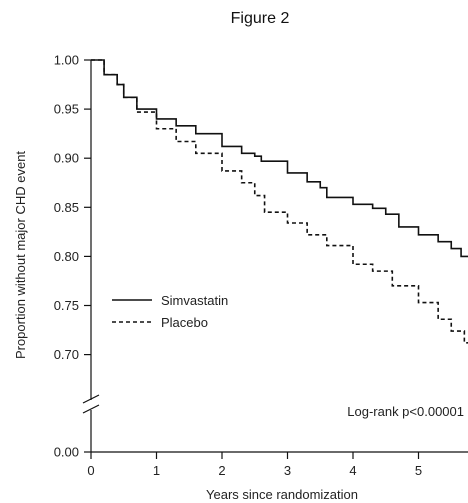 Image resolution: width=468 pixels, height=503 pixels. Describe the element at coordinates (260, 18) in the screenshot. I see `chart-title: Figure 2` at that location.